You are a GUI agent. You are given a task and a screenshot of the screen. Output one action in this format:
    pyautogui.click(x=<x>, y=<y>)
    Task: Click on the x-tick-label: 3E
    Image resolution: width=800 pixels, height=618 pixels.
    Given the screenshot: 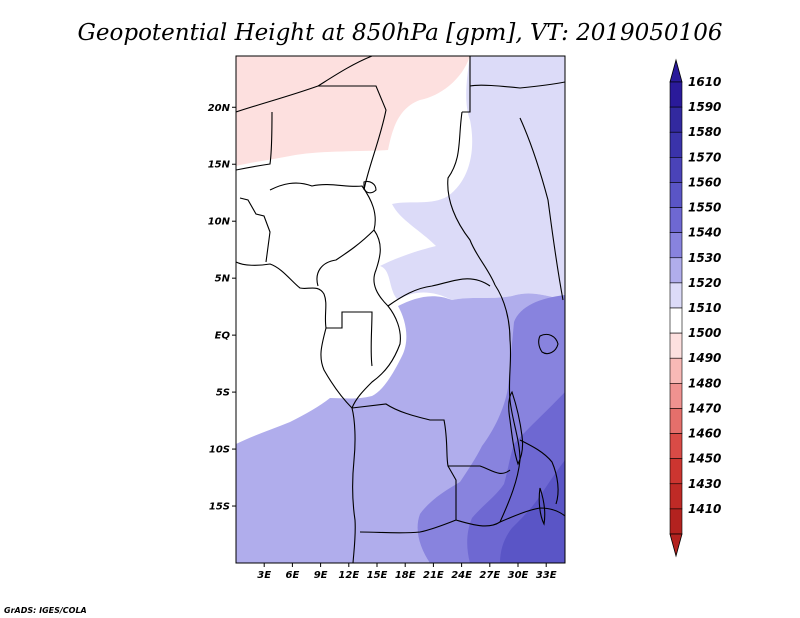 What is the action you would take?
    pyautogui.click(x=264, y=575)
    